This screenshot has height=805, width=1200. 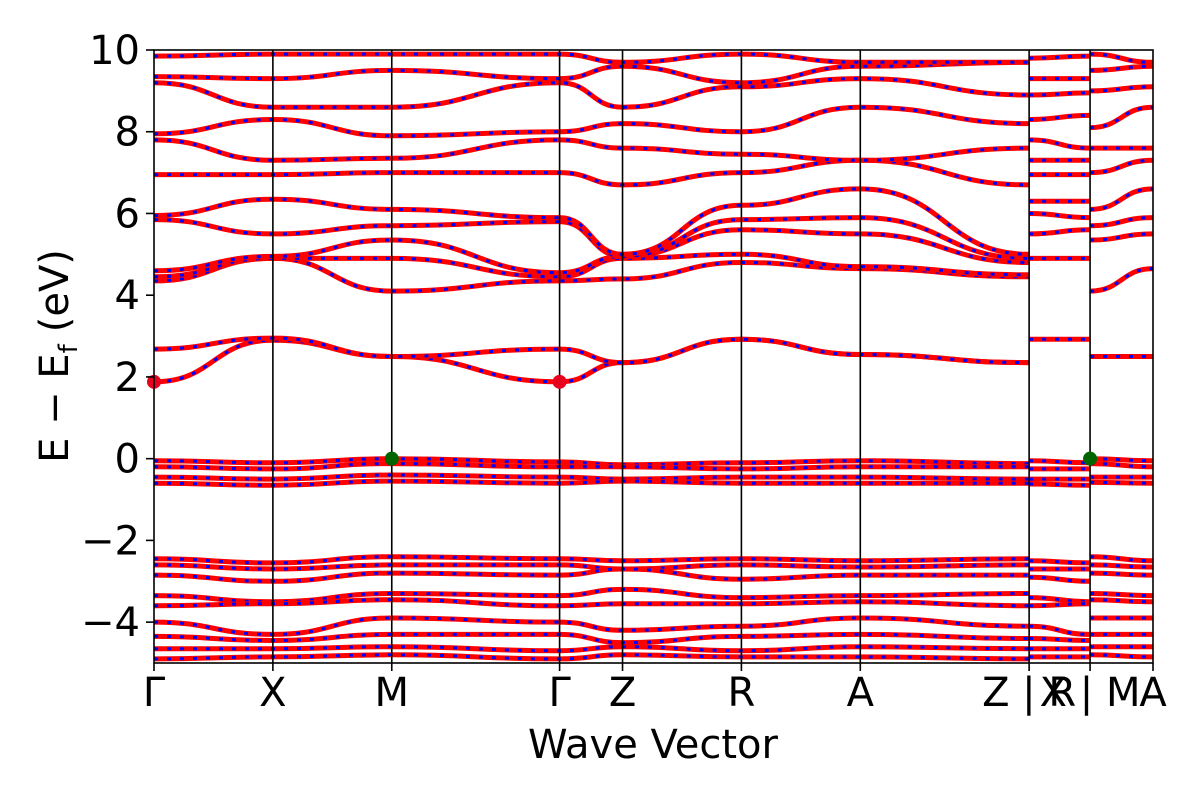 I want to click on x-tick-label: Z | R, so click(x=1029, y=693).